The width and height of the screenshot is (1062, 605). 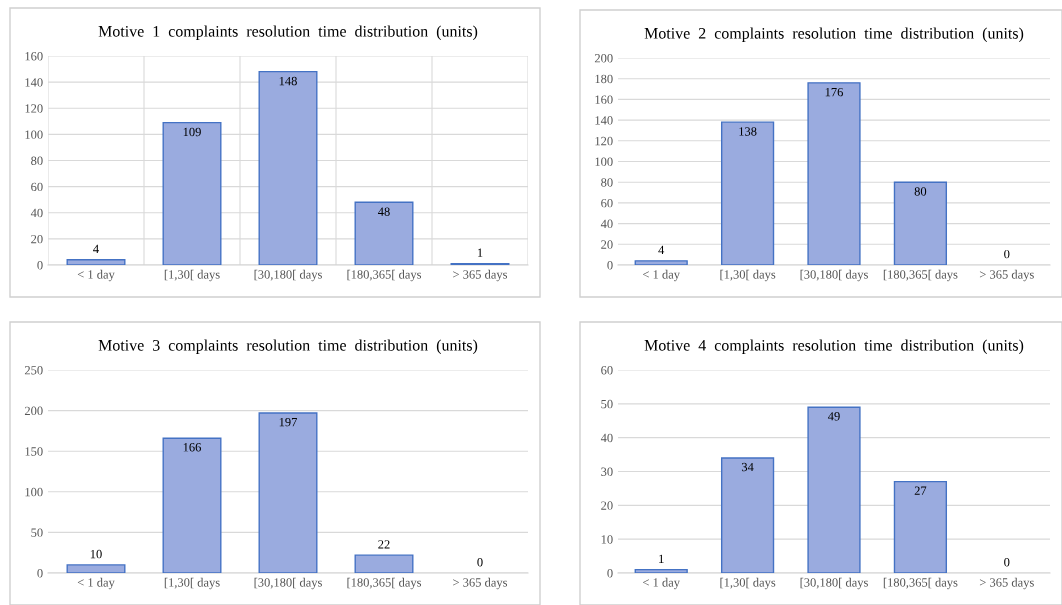 I want to click on y-tick-label: 180, so click(x=604, y=79).